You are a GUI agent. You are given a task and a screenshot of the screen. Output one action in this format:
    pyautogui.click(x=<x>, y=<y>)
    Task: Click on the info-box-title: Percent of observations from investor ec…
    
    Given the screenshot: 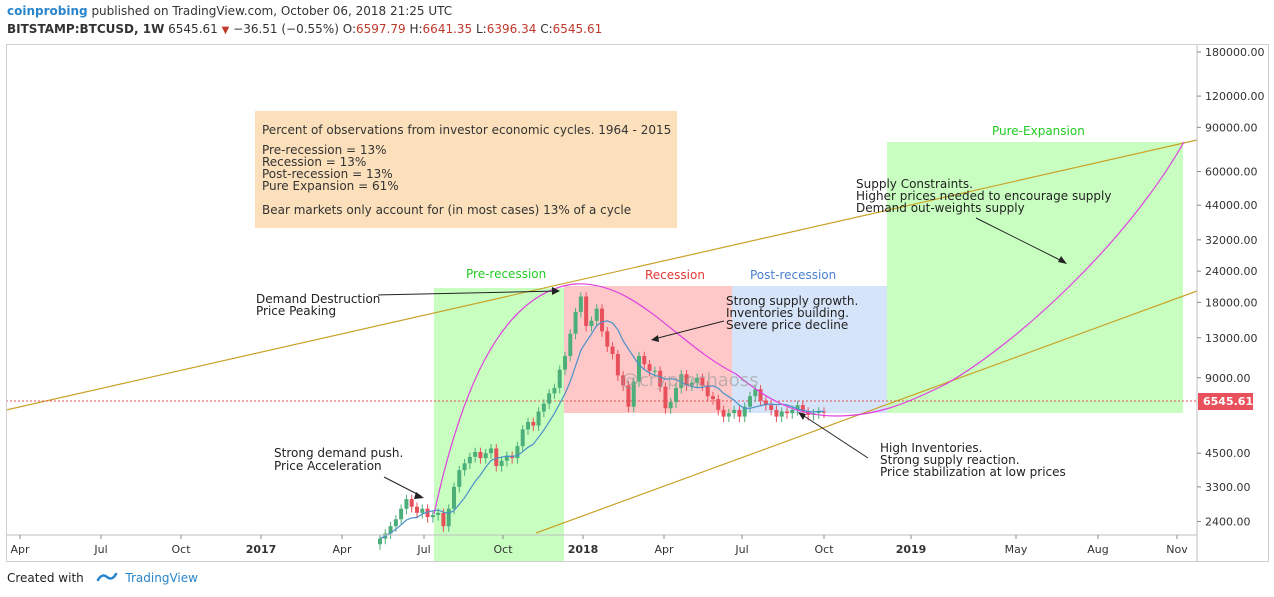 What is the action you would take?
    pyautogui.click(x=466, y=130)
    